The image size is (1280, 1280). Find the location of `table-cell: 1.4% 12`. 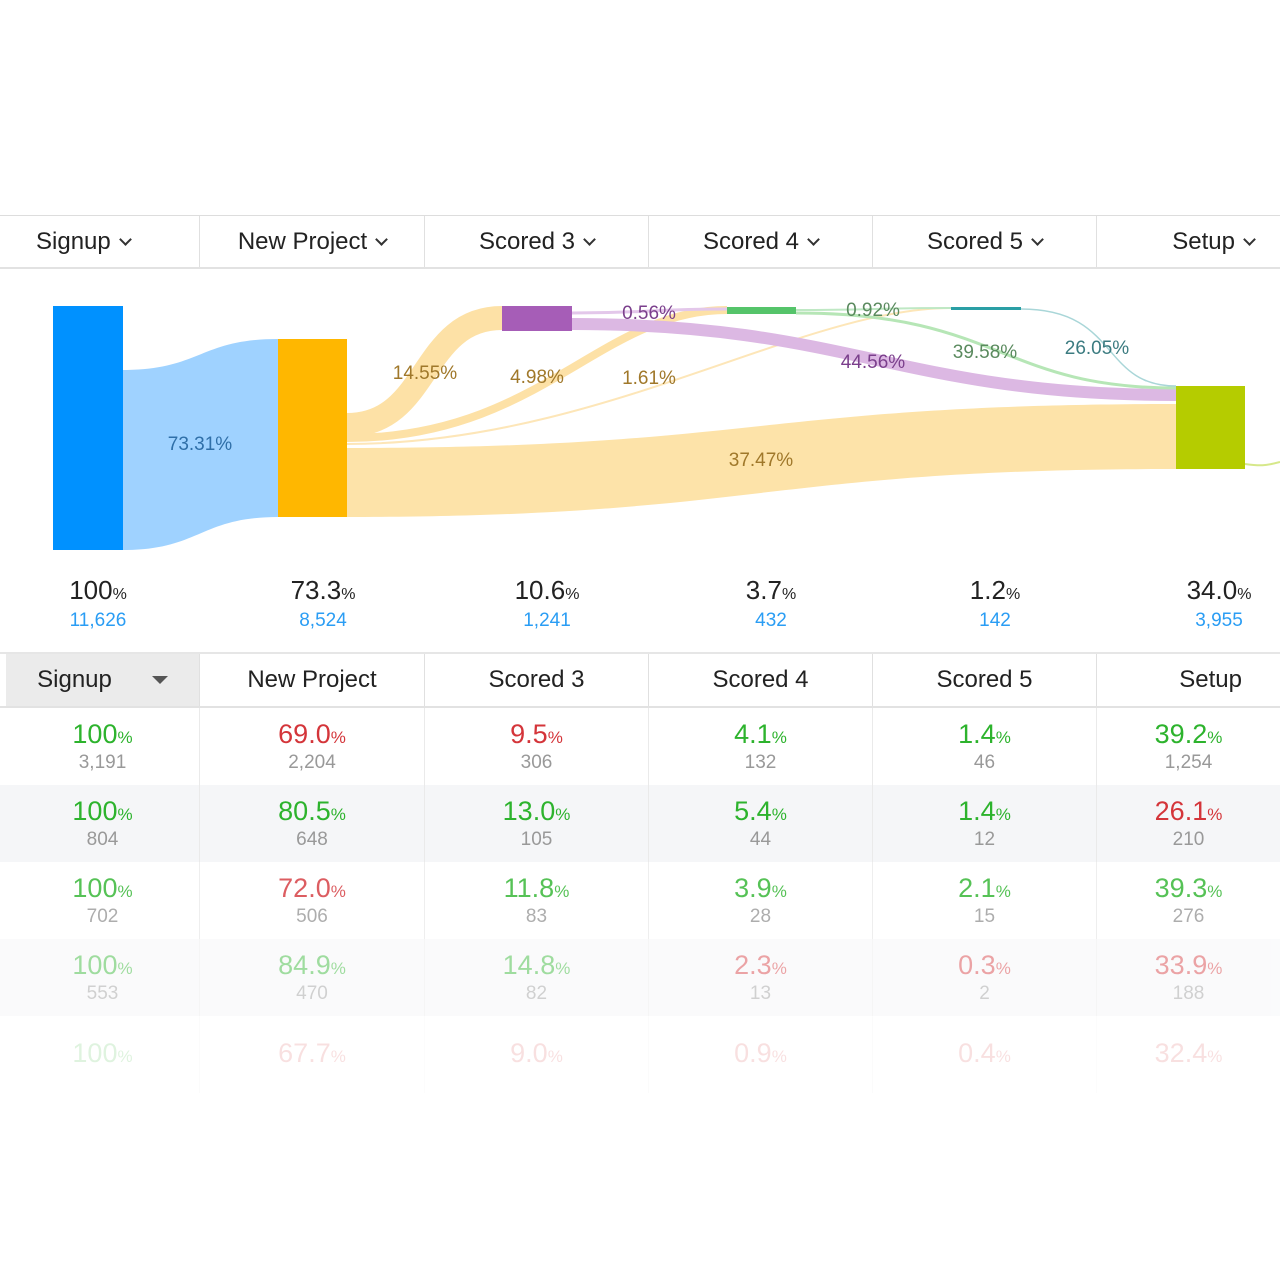

table-cell: 1.4% 12 is located at coordinates (985, 823).